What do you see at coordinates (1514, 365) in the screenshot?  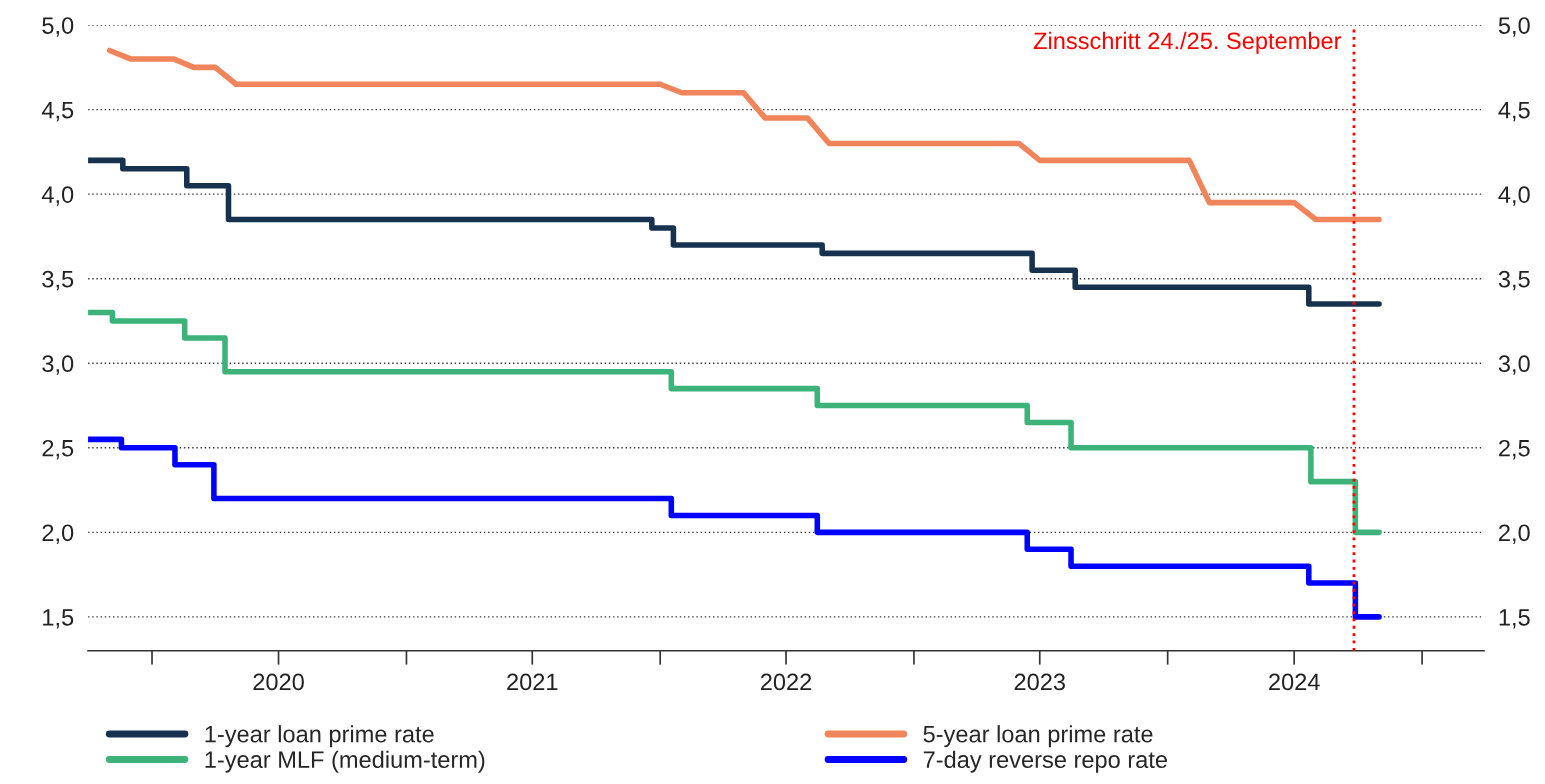 I see `y2-tick-label: 3,0` at bounding box center [1514, 365].